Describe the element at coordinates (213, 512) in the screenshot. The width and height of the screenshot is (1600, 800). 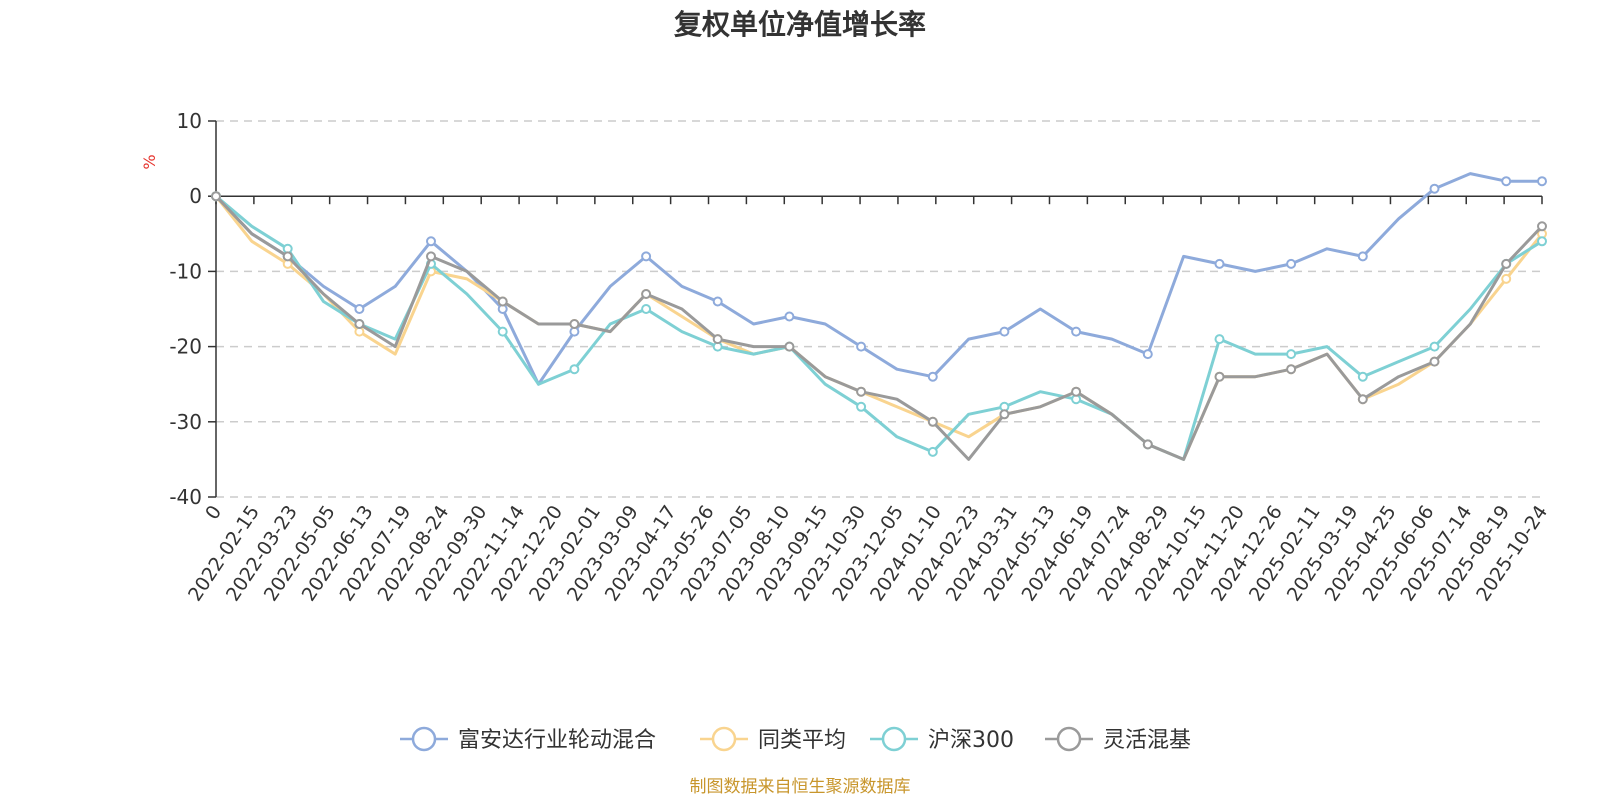
I see `x-tick-label: 0` at that location.